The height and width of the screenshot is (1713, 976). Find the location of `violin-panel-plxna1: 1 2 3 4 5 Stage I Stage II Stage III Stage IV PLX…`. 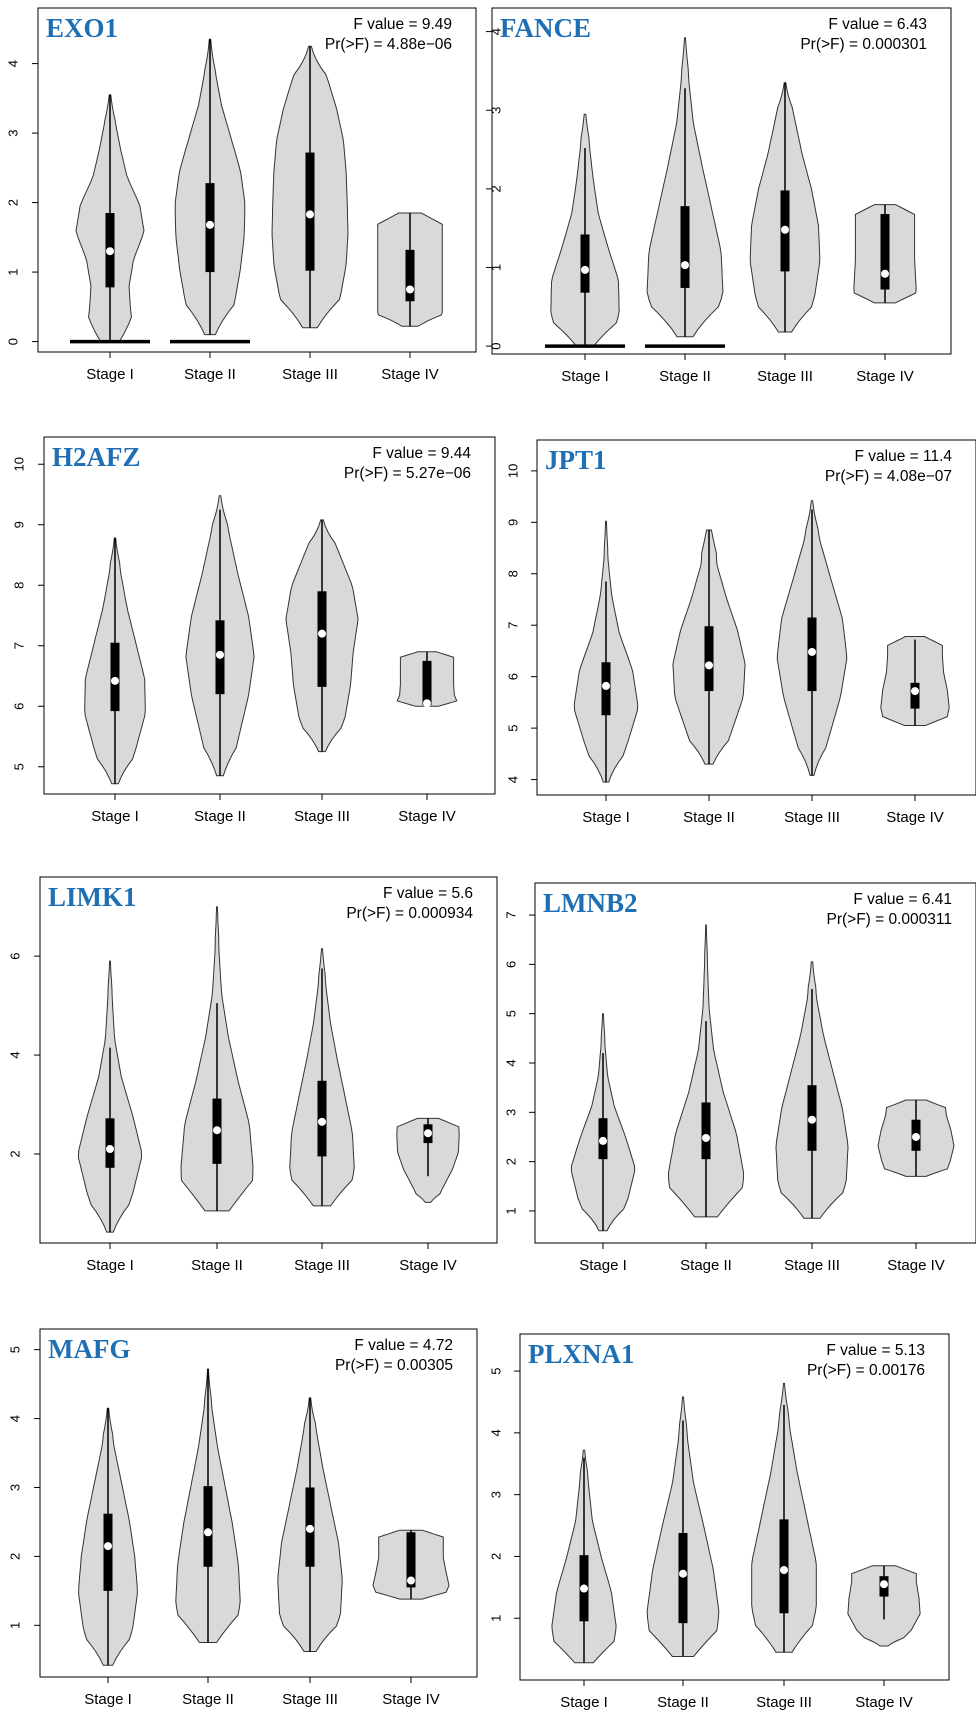

violin-panel-plxna1: 1 2 3 4 5 Stage I Stage II Stage III Stage IV PLX… is located at coordinates (719, 1522).